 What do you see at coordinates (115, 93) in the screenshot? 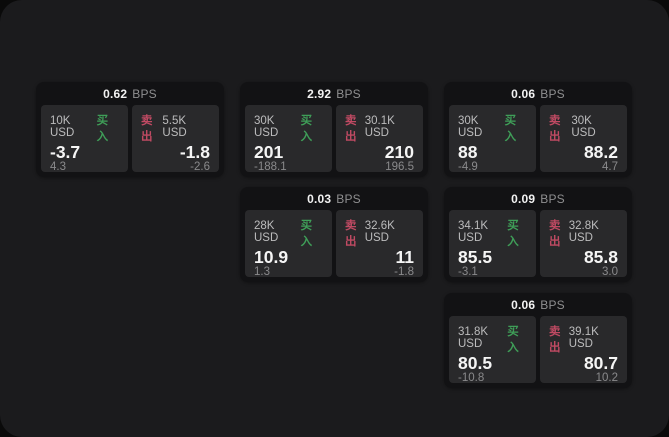
I see `spread-value: 0.62` at bounding box center [115, 93].